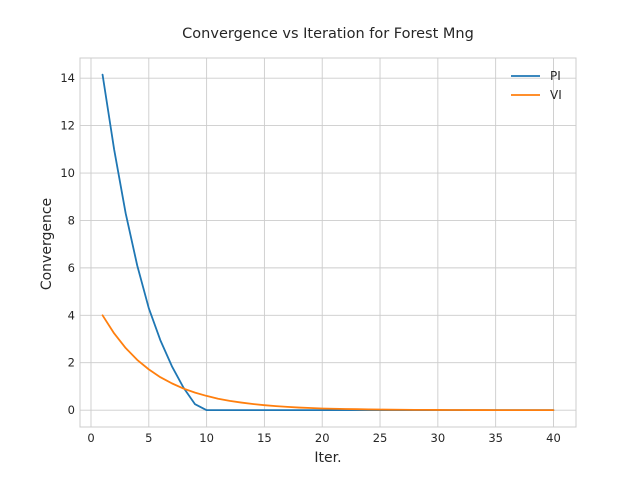 The height and width of the screenshot is (480, 640). What do you see at coordinates (206, 438) in the screenshot?
I see `x-tick-label: 10` at bounding box center [206, 438].